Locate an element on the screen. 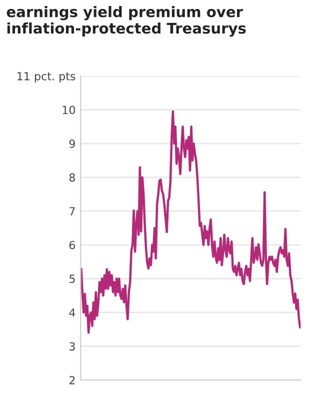  y-tick-label: 5 is located at coordinates (72, 279).